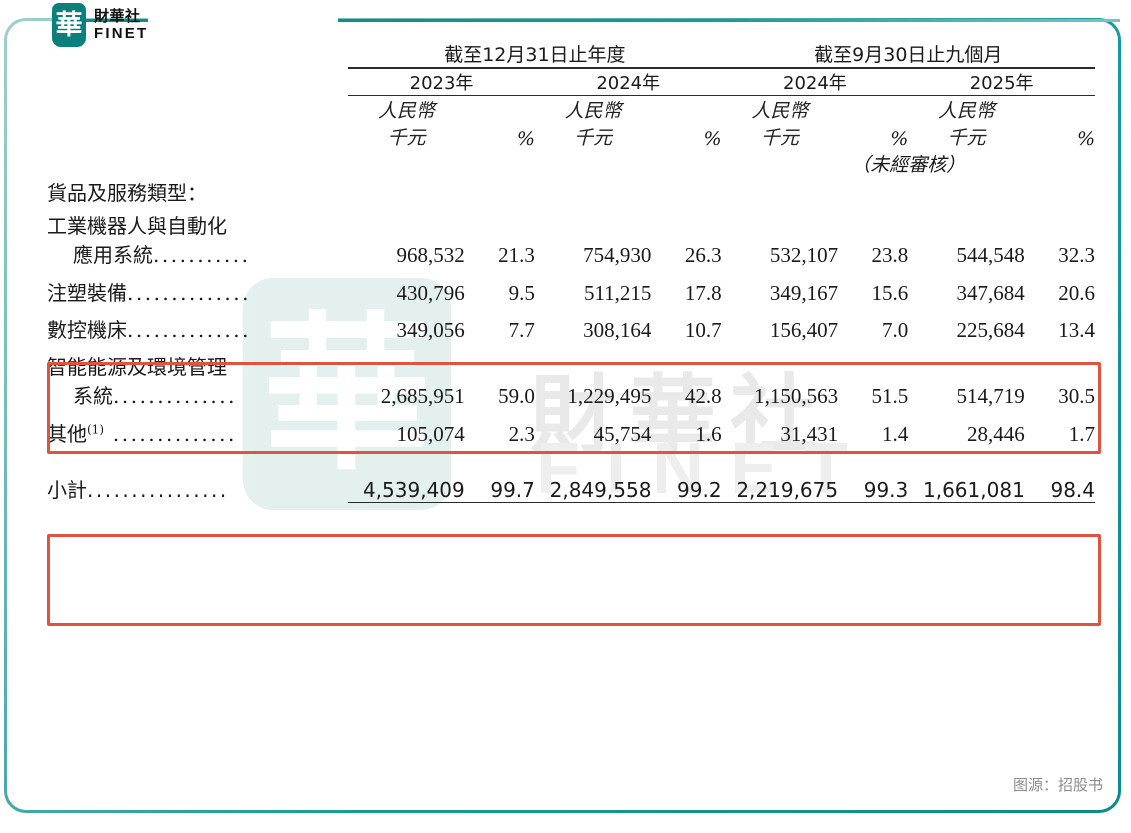 The height and width of the screenshot is (833, 1131). What do you see at coordinates (966, 488) in the screenshot?
I see `total-v2025q3: 1,661,081` at bounding box center [966, 488].